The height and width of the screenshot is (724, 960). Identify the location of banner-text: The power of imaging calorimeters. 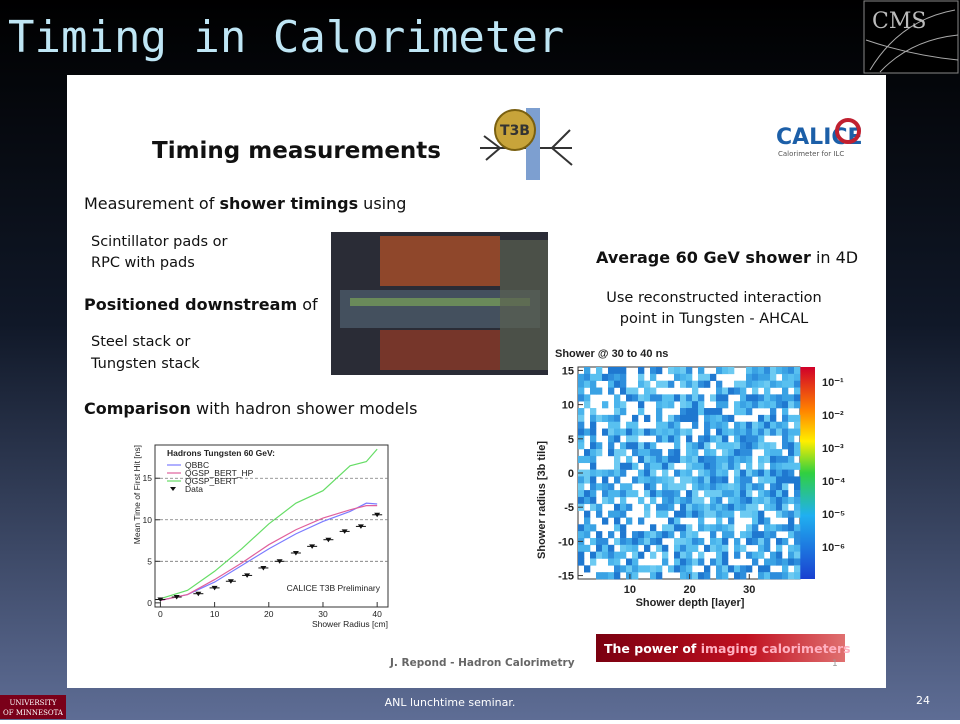
(727, 648).